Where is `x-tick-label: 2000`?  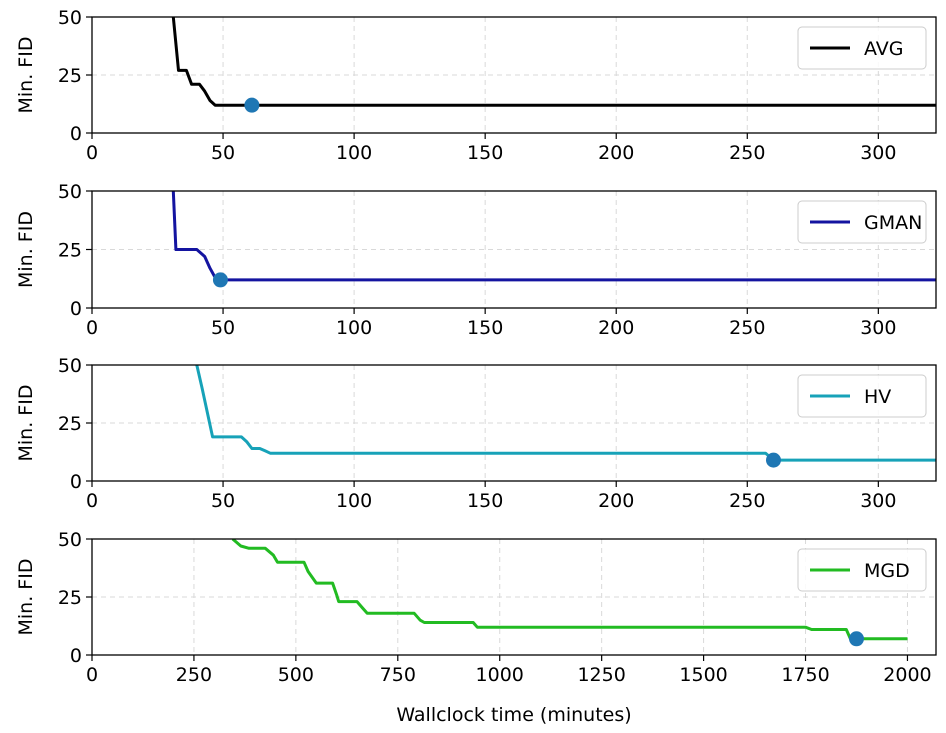 x-tick-label: 2000 is located at coordinates (907, 675).